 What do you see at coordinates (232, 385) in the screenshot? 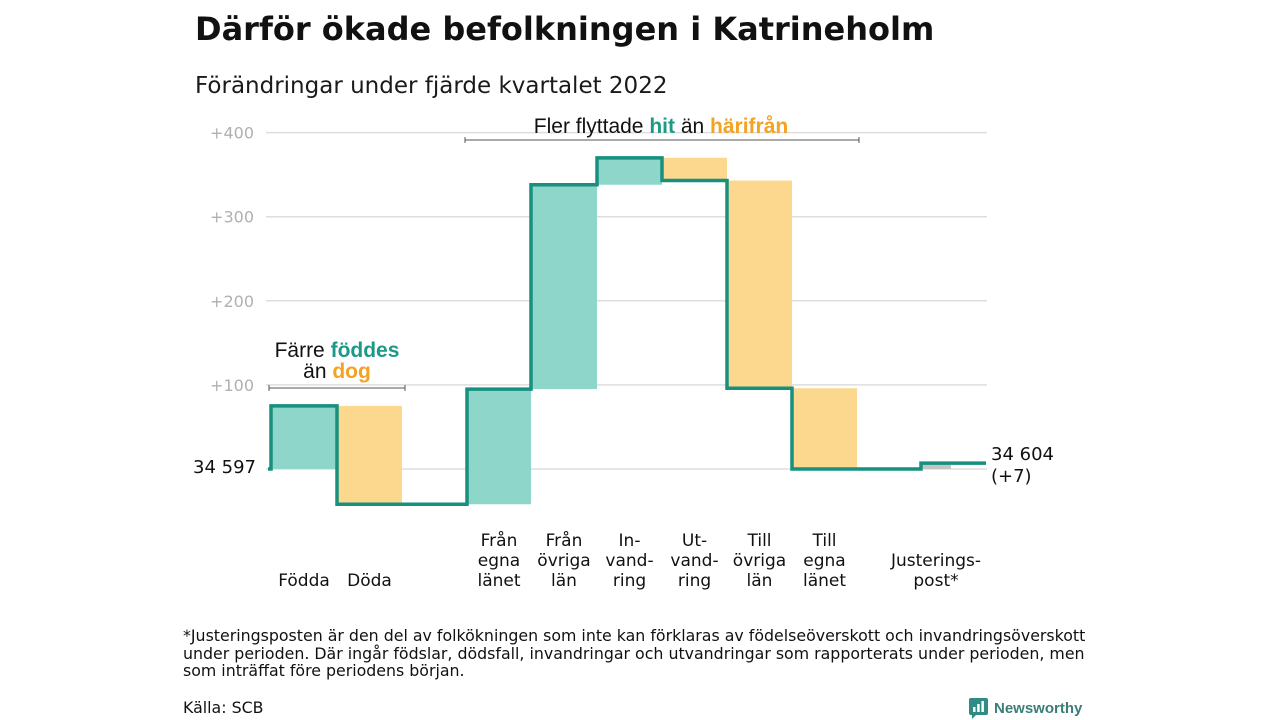
I see `y-tick-label: +100` at bounding box center [232, 385].